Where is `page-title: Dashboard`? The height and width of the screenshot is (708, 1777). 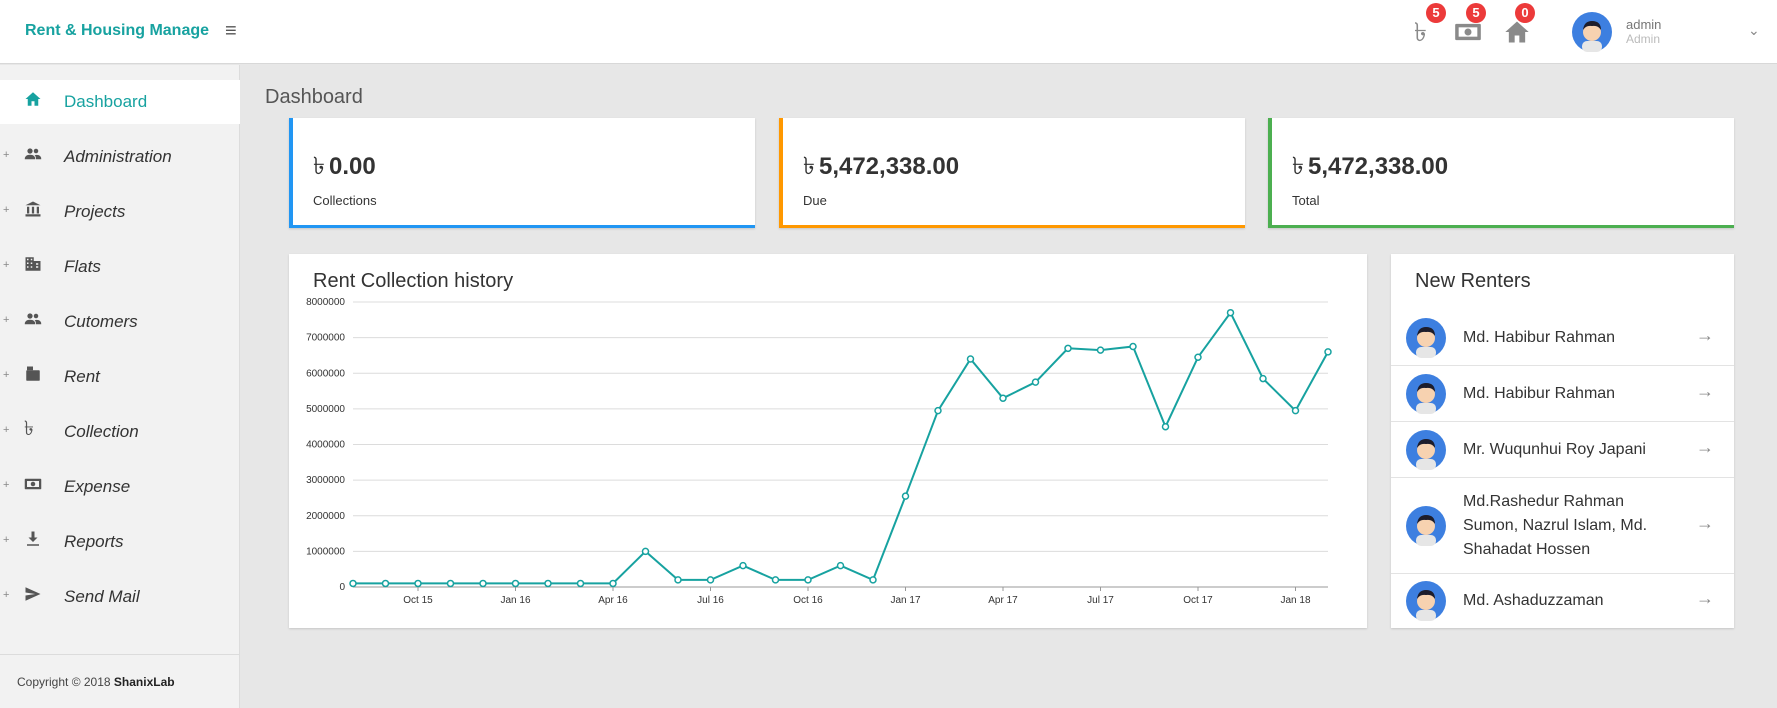 page-title: Dashboard is located at coordinates (314, 97).